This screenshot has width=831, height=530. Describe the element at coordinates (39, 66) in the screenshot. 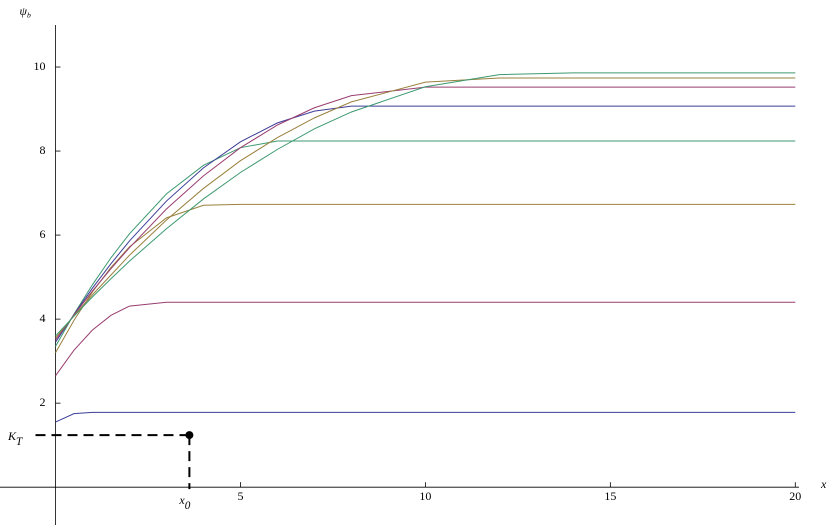

I see `y-tick-label: 10` at that location.